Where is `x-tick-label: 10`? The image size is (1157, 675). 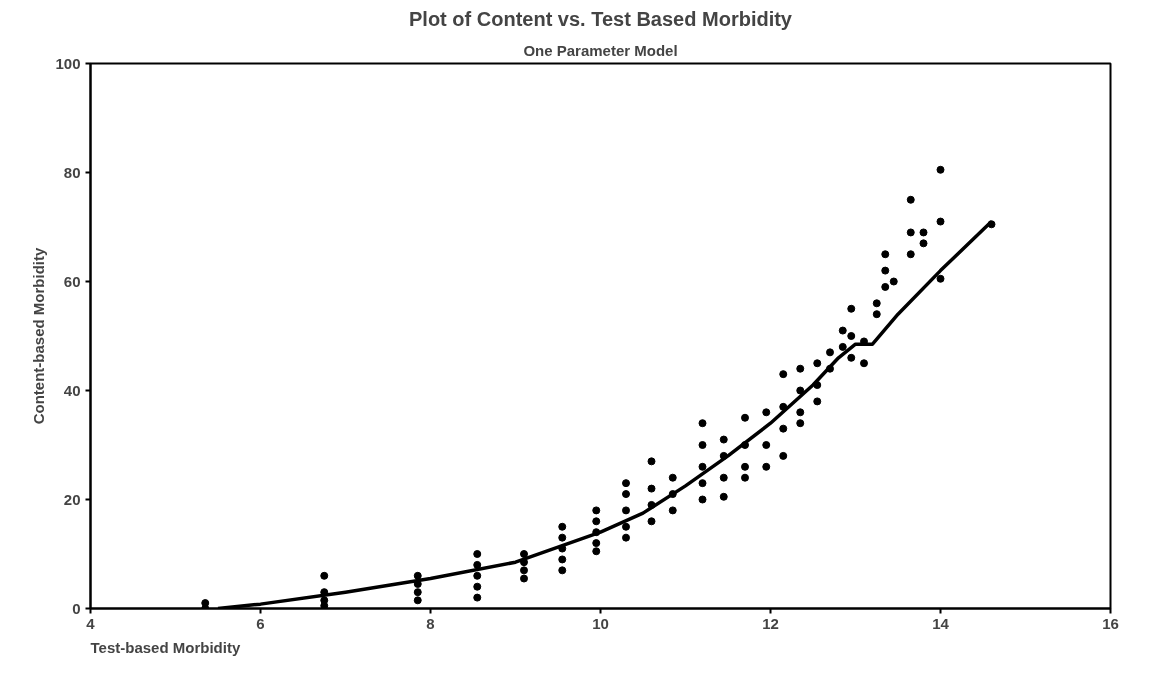
x-tick-label: 10 is located at coordinates (600, 623).